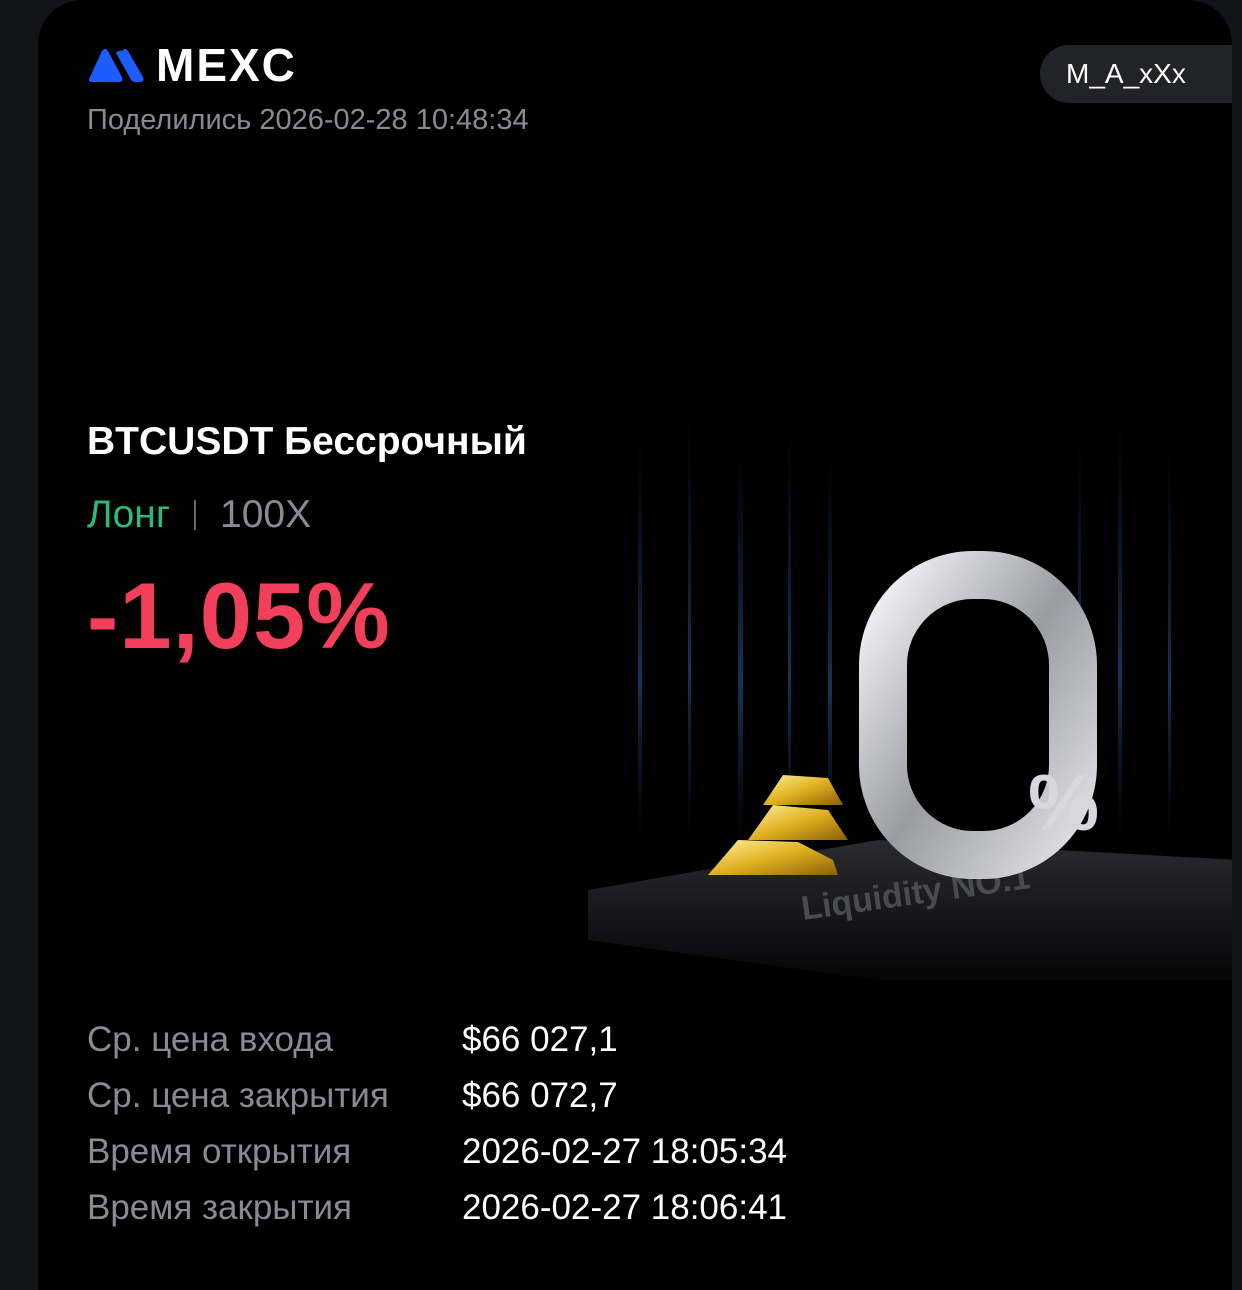 This screenshot has width=1242, height=1290. I want to click on shared-timestamp: Поделились 2026-02-28 10:48:34, so click(308, 120).